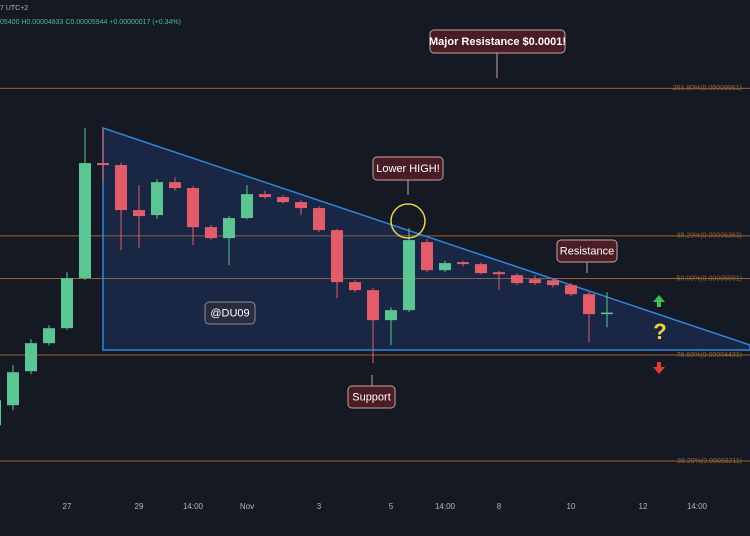 The image size is (750, 536). Describe the element at coordinates (391, 506) in the screenshot. I see `x-tick-label: 5` at that location.